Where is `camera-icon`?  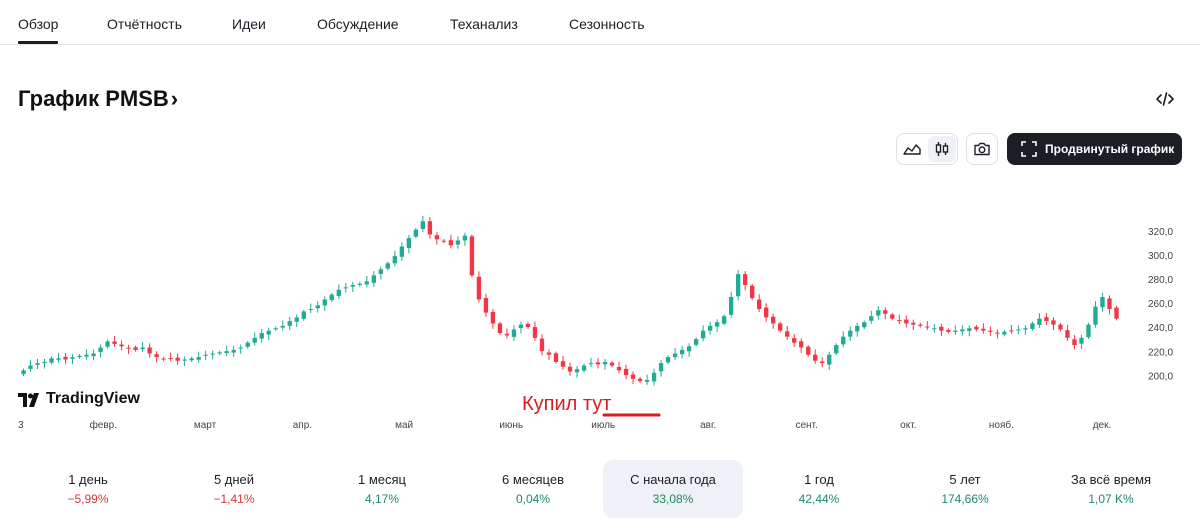 camera-icon is located at coordinates (982, 149).